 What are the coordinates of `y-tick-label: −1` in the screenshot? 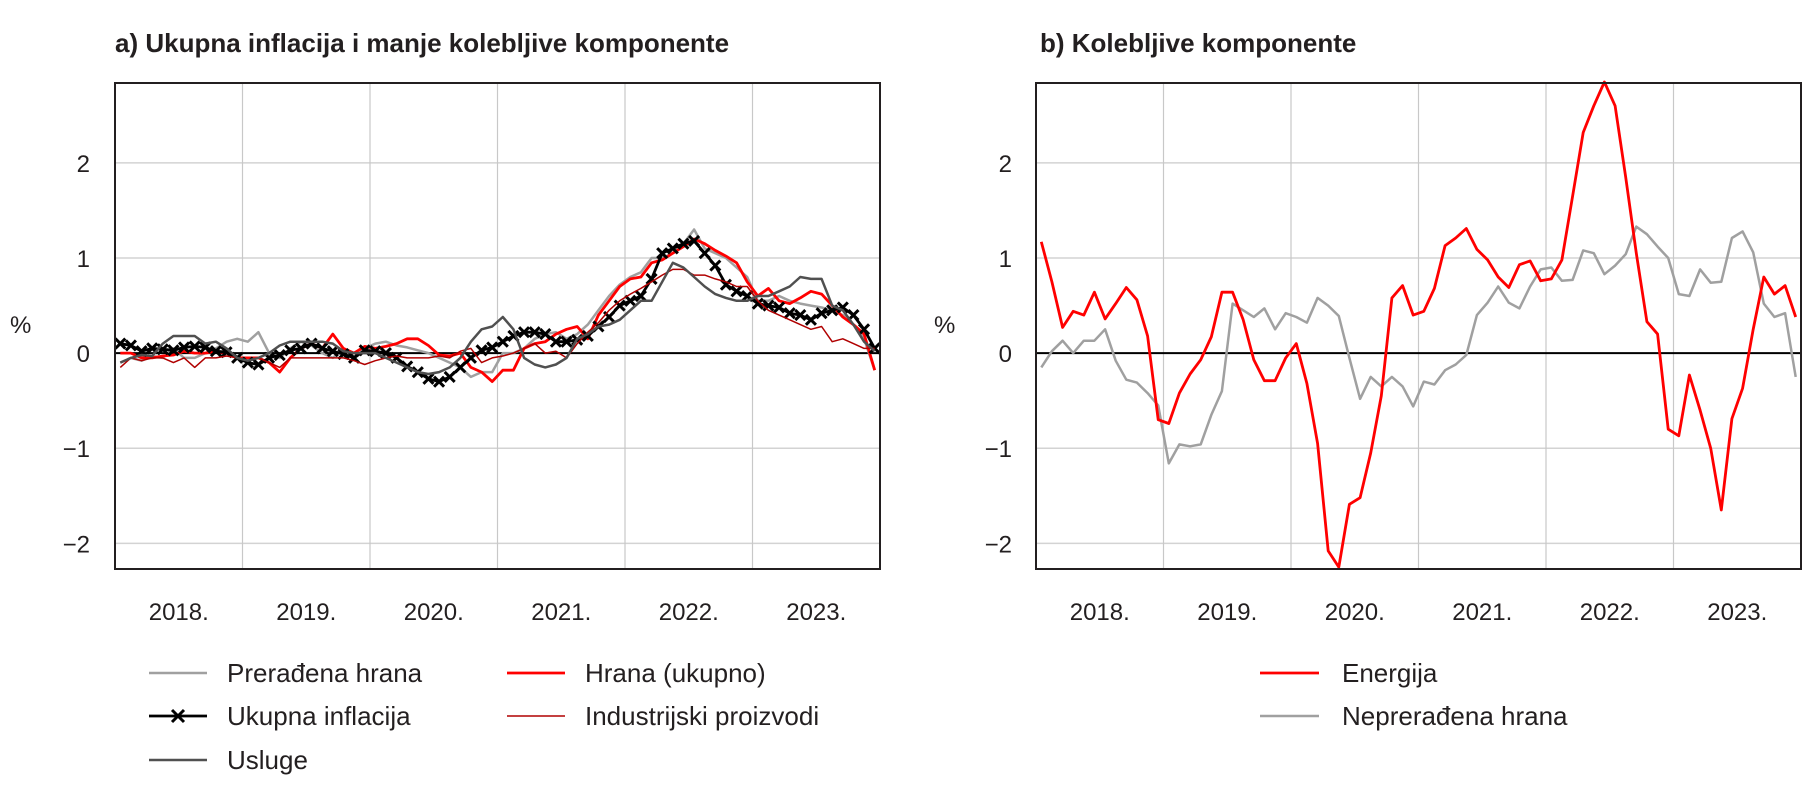 It's located at (998, 449).